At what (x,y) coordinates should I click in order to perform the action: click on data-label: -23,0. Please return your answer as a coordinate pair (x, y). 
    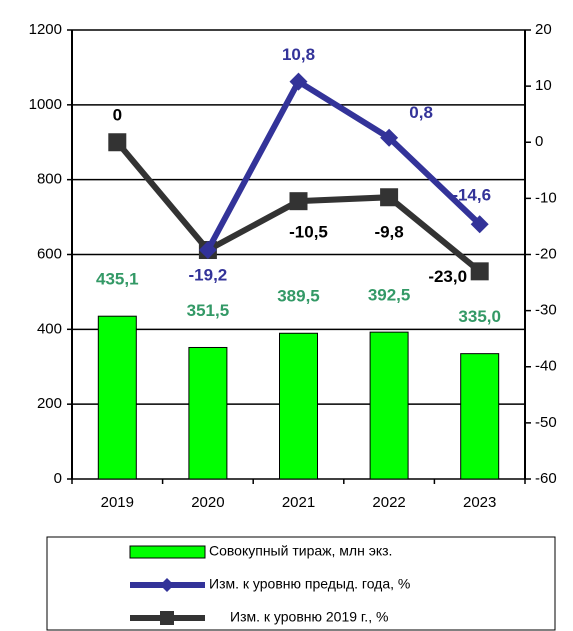
    Looking at the image, I should click on (447, 276).